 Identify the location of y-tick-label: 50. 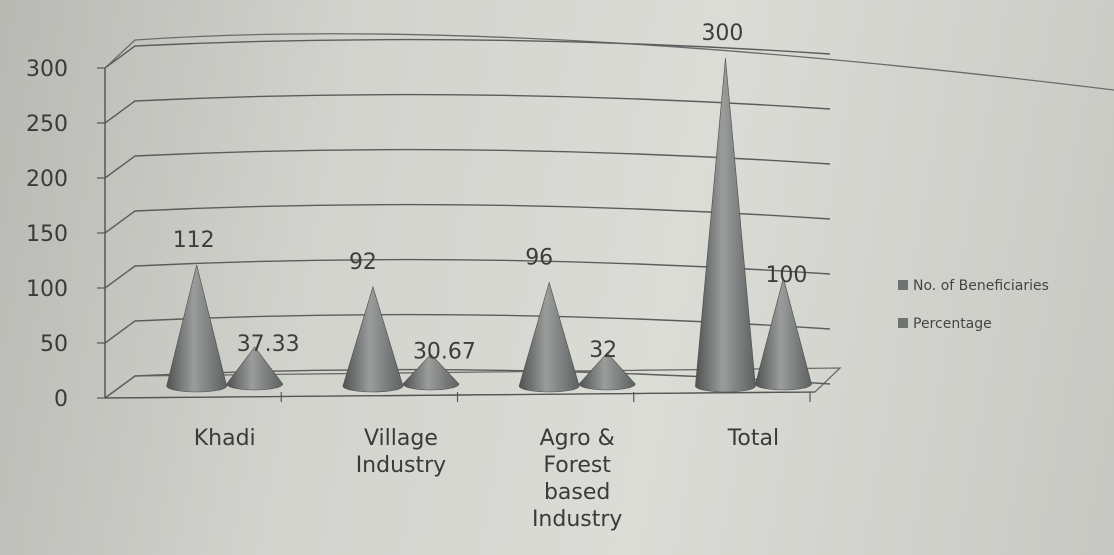
(54, 344).